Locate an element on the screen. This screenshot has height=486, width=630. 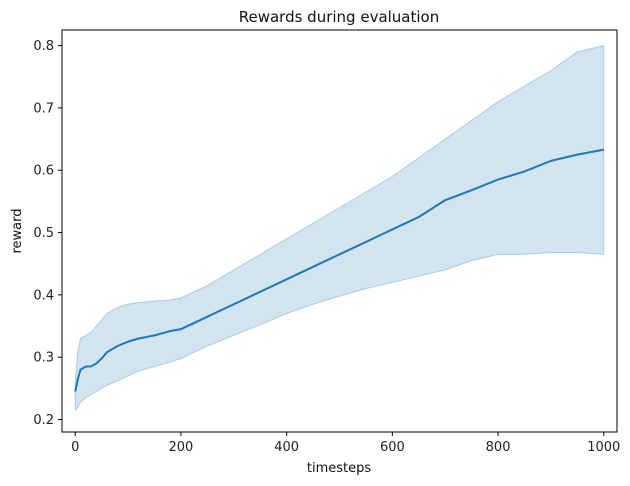
y-tick-label: 0.8 is located at coordinates (43, 46).